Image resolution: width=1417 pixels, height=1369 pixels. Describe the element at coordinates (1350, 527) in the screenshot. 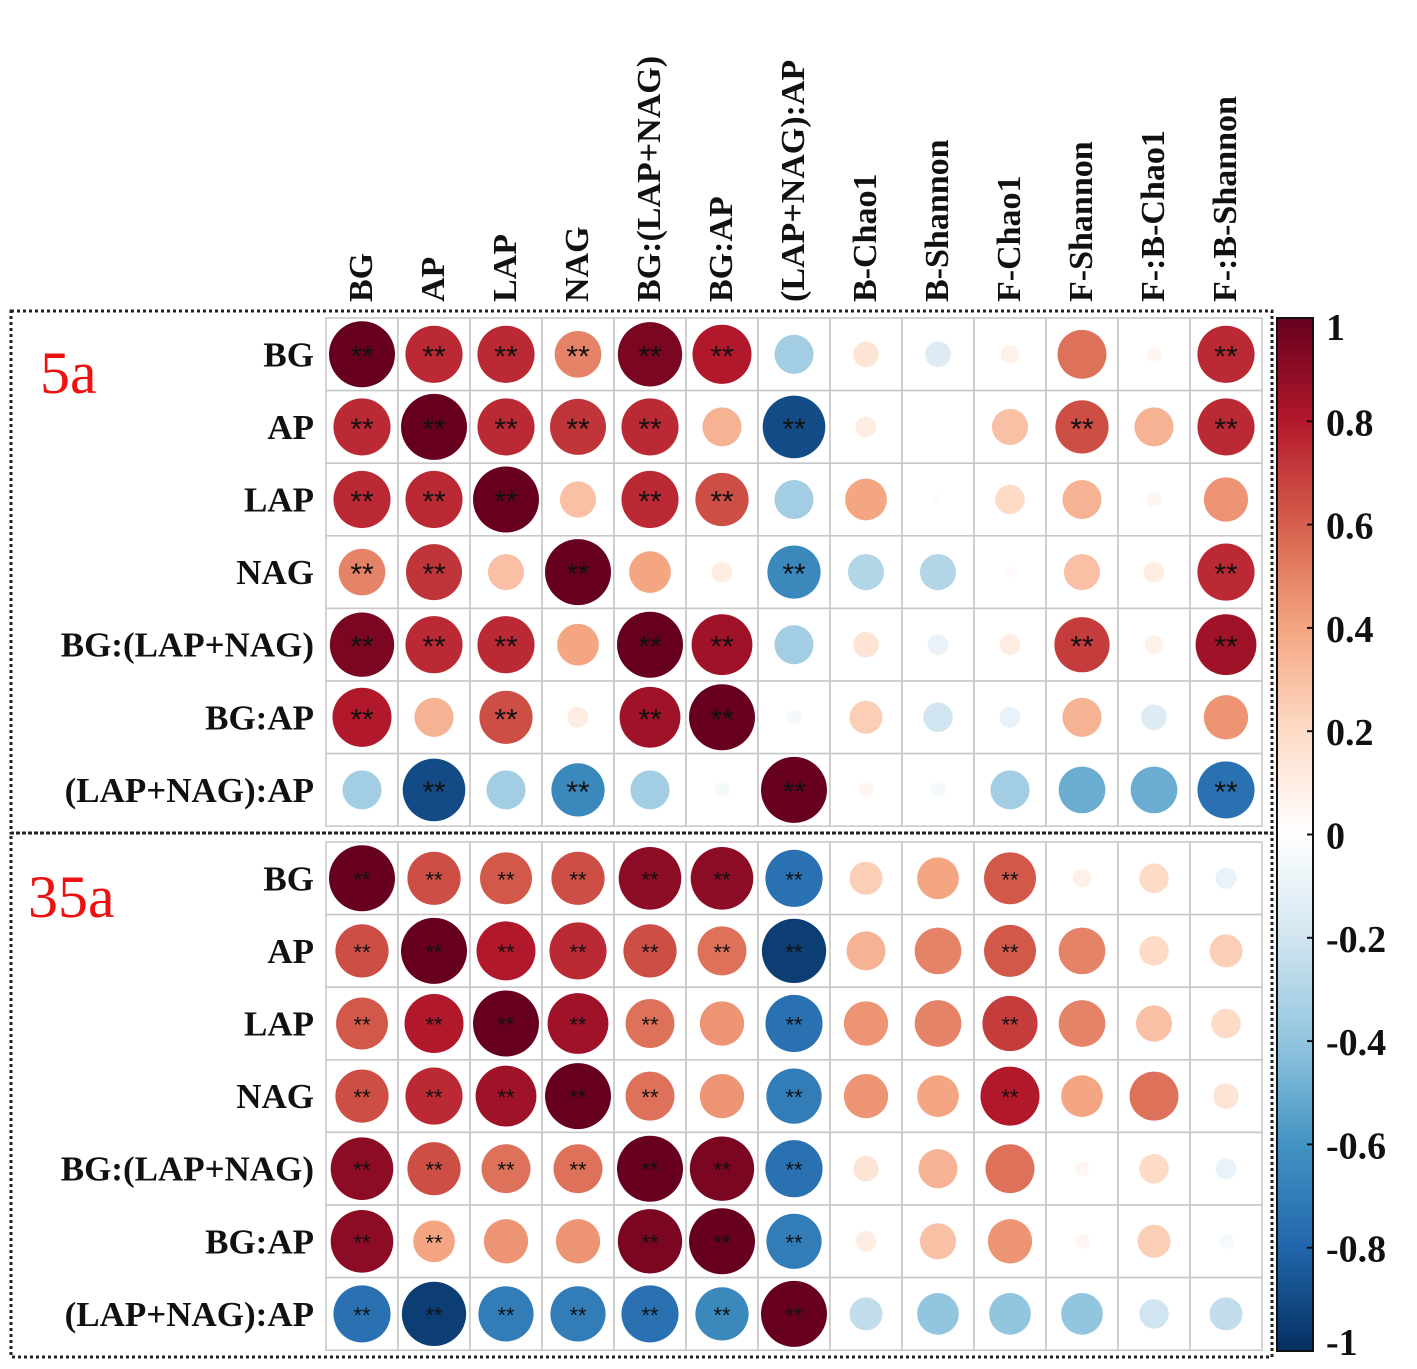

I see `colorbar-tick-label: 0.6` at that location.